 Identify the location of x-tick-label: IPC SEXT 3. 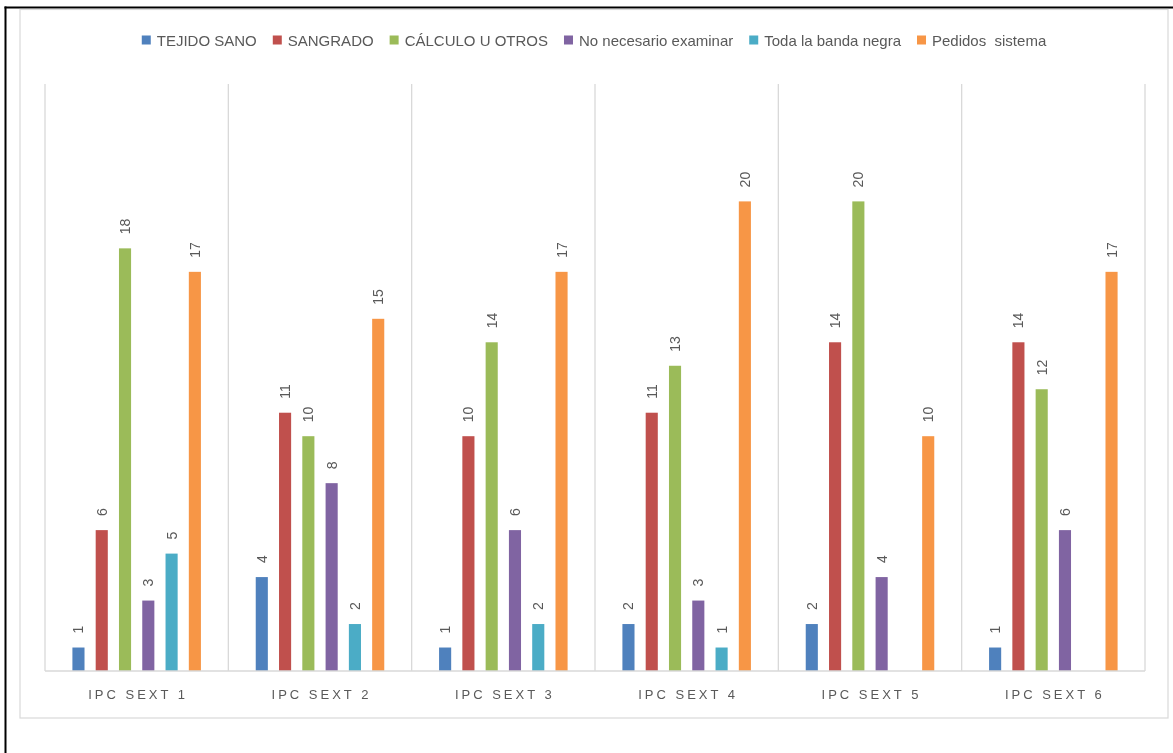
(504, 694).